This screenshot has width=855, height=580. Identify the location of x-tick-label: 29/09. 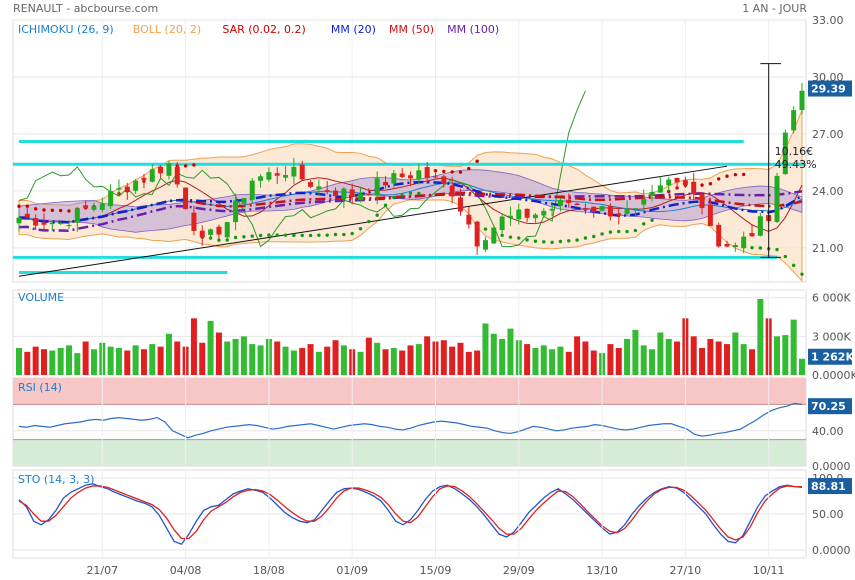
(519, 570).